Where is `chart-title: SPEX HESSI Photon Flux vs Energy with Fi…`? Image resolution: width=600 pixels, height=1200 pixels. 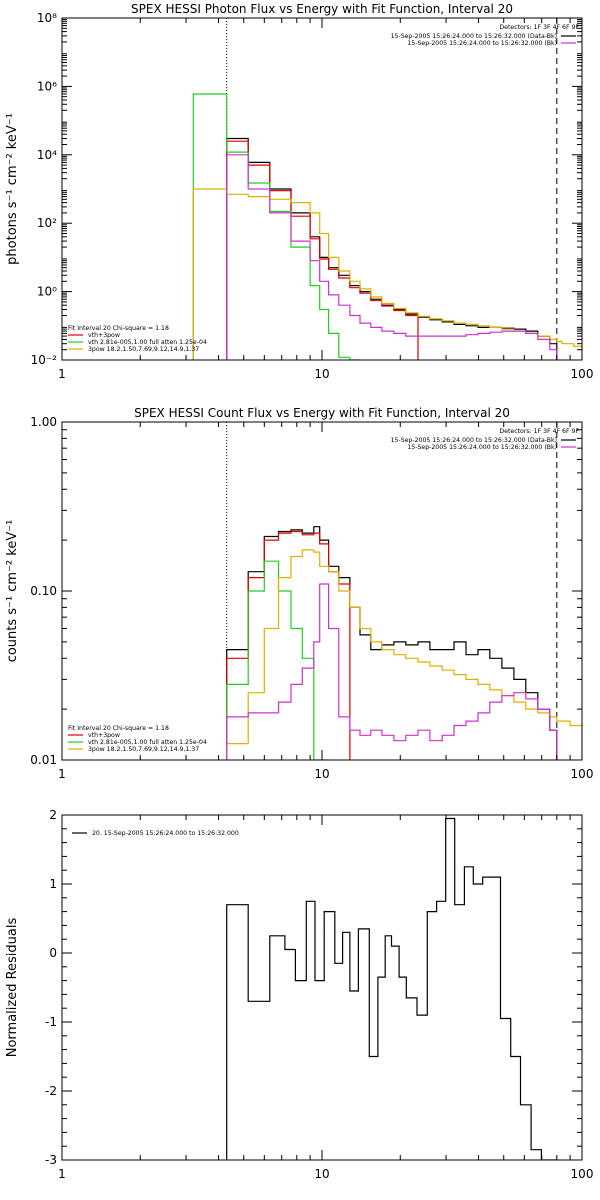 chart-title: SPEX HESSI Photon Flux vs Energy with Fi… is located at coordinates (322, 9).